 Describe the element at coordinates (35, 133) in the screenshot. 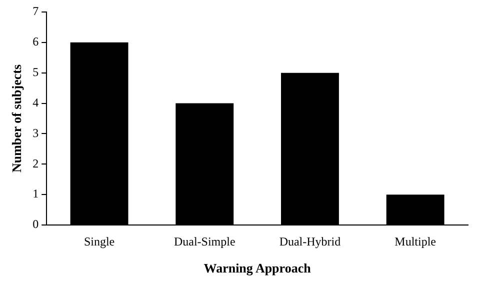

I see `y-tick-label: 3` at that location.